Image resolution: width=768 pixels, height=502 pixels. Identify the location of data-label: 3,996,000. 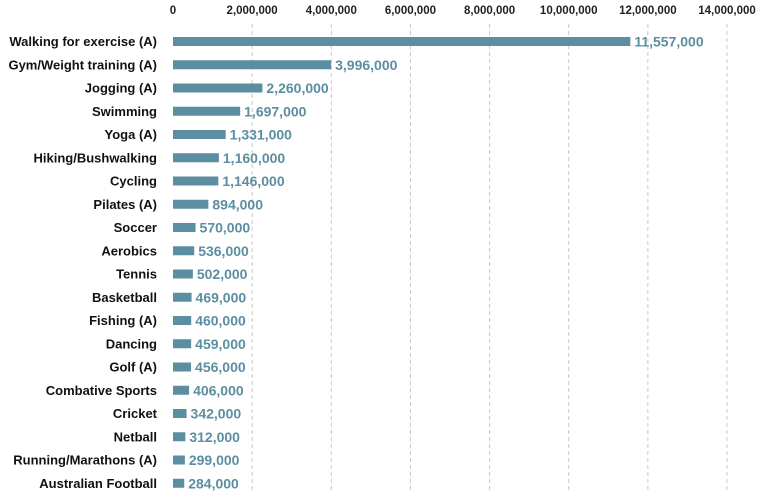
(366, 65).